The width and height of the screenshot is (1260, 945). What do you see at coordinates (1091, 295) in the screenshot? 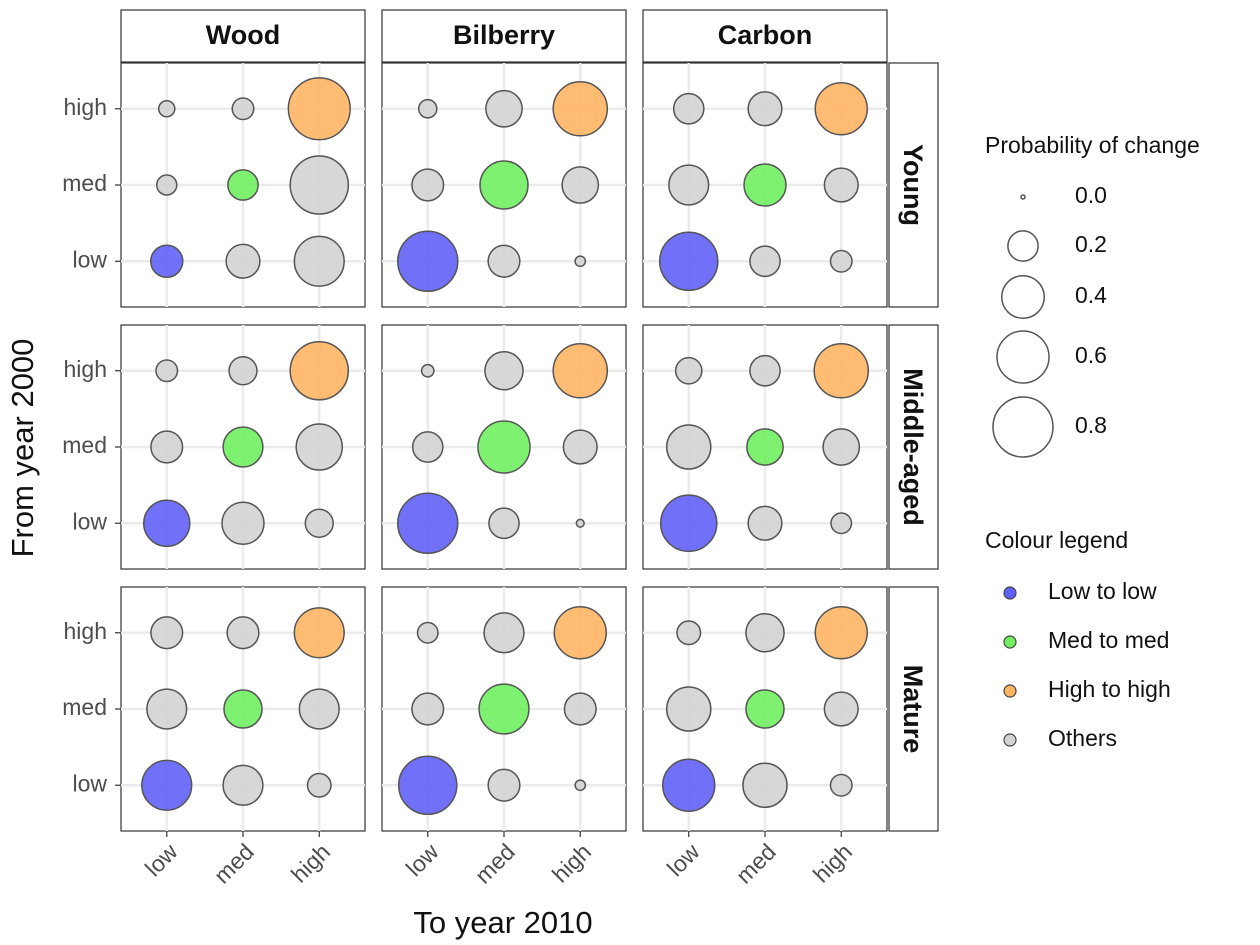
I see `size-legend-label: 0.4` at bounding box center [1091, 295].